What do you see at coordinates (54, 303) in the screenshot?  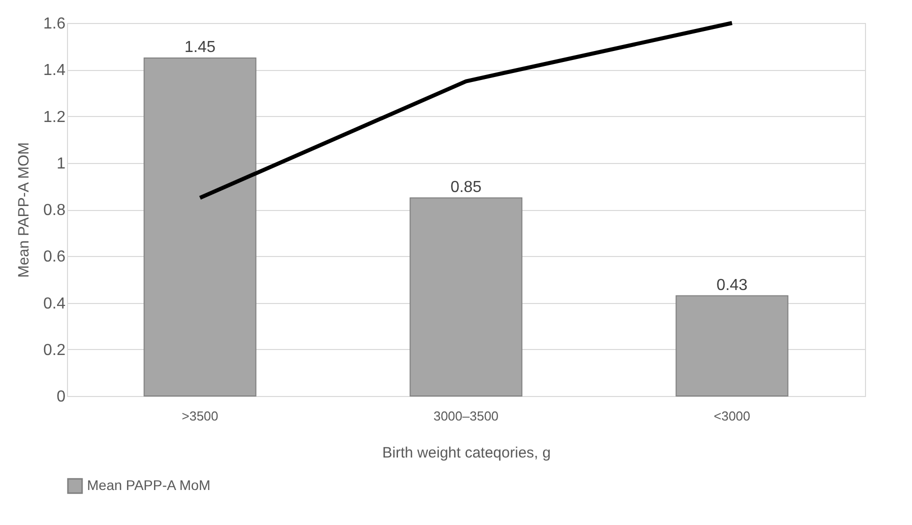 I see `y-tick-label: 0.4` at bounding box center [54, 303].